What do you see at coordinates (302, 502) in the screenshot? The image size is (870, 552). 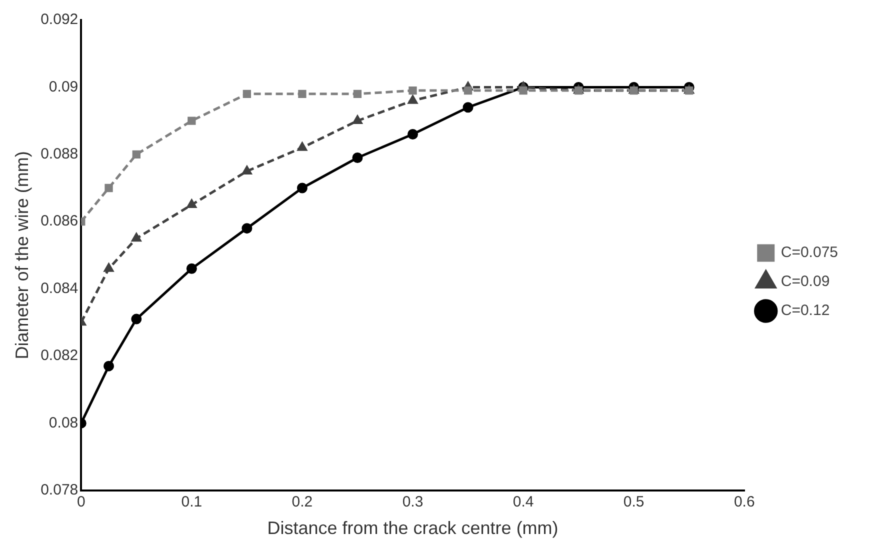 I see `x-tick-label: 0.2` at bounding box center [302, 502].